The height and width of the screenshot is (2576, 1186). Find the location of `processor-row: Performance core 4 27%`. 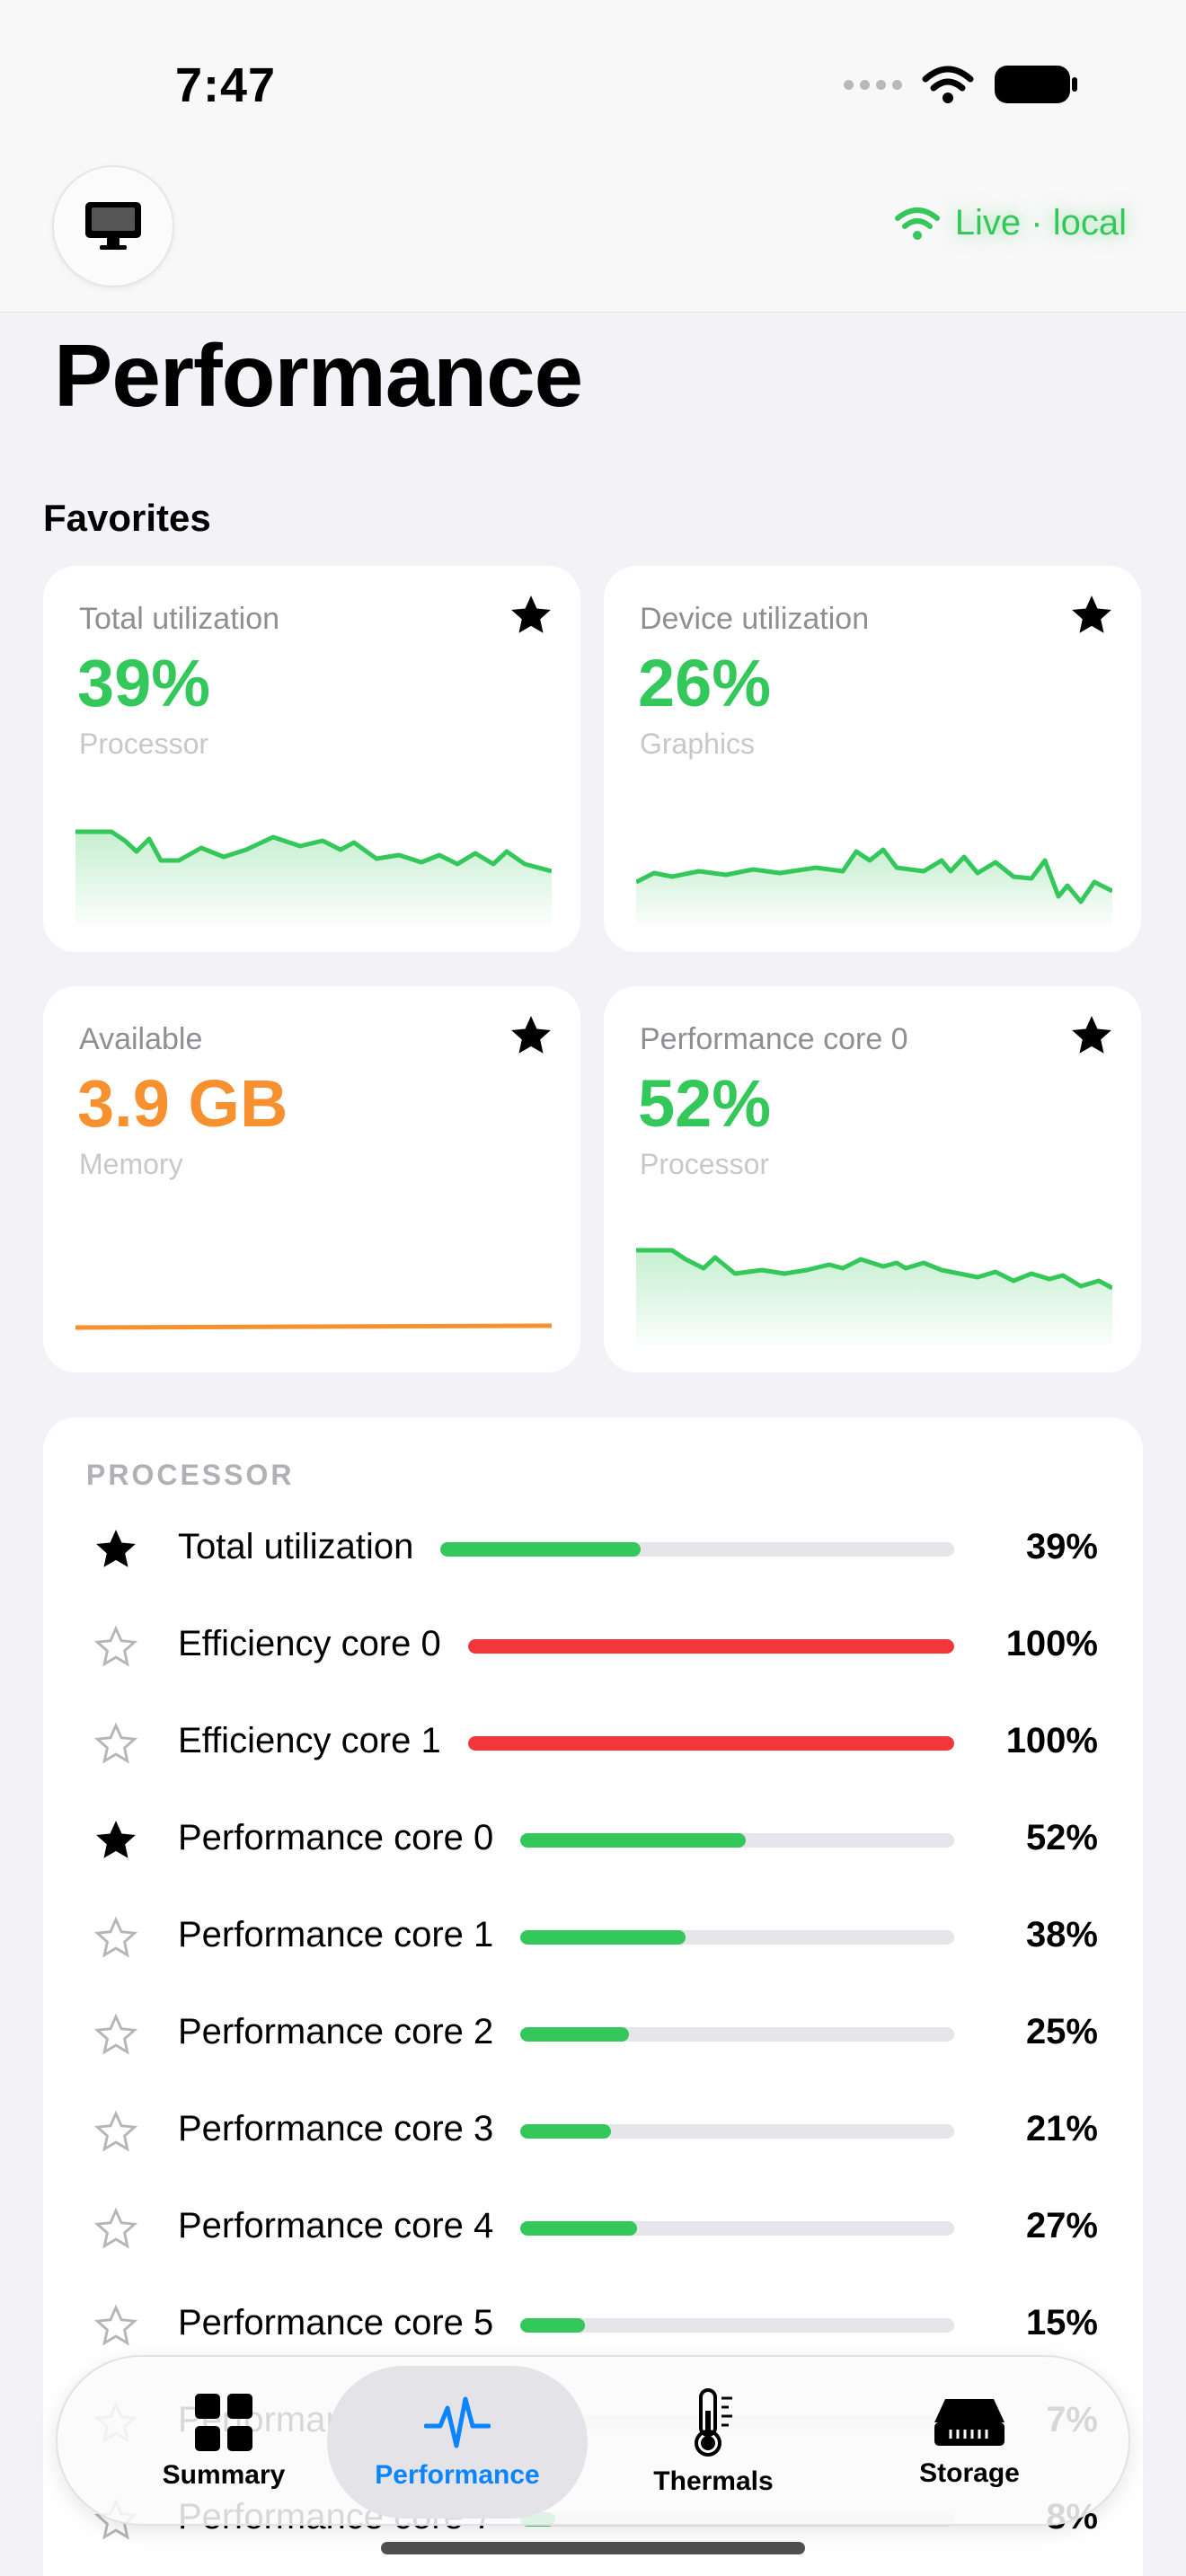

processor-row: Performance core 4 27% is located at coordinates (593, 2228).